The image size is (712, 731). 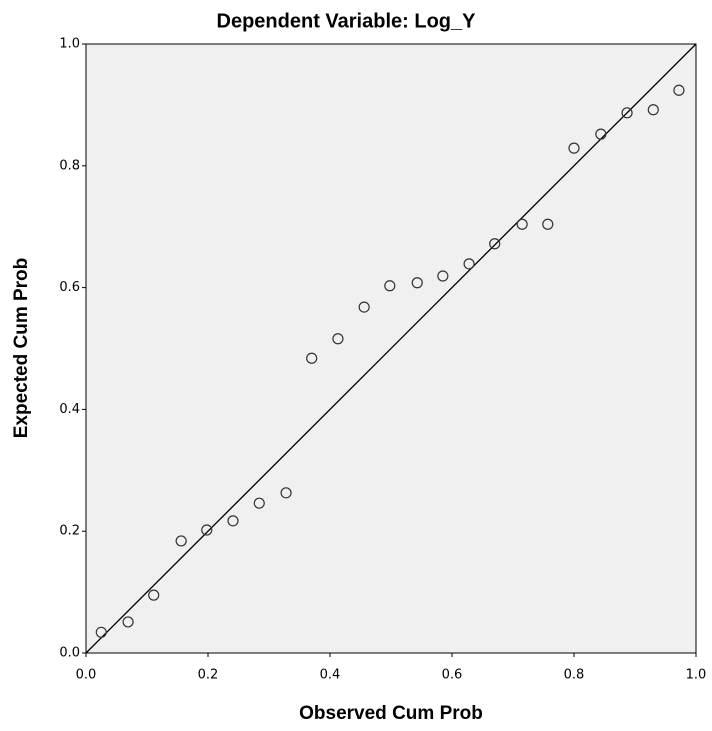 I want to click on x-tick-label: 0.4, so click(x=330, y=675).